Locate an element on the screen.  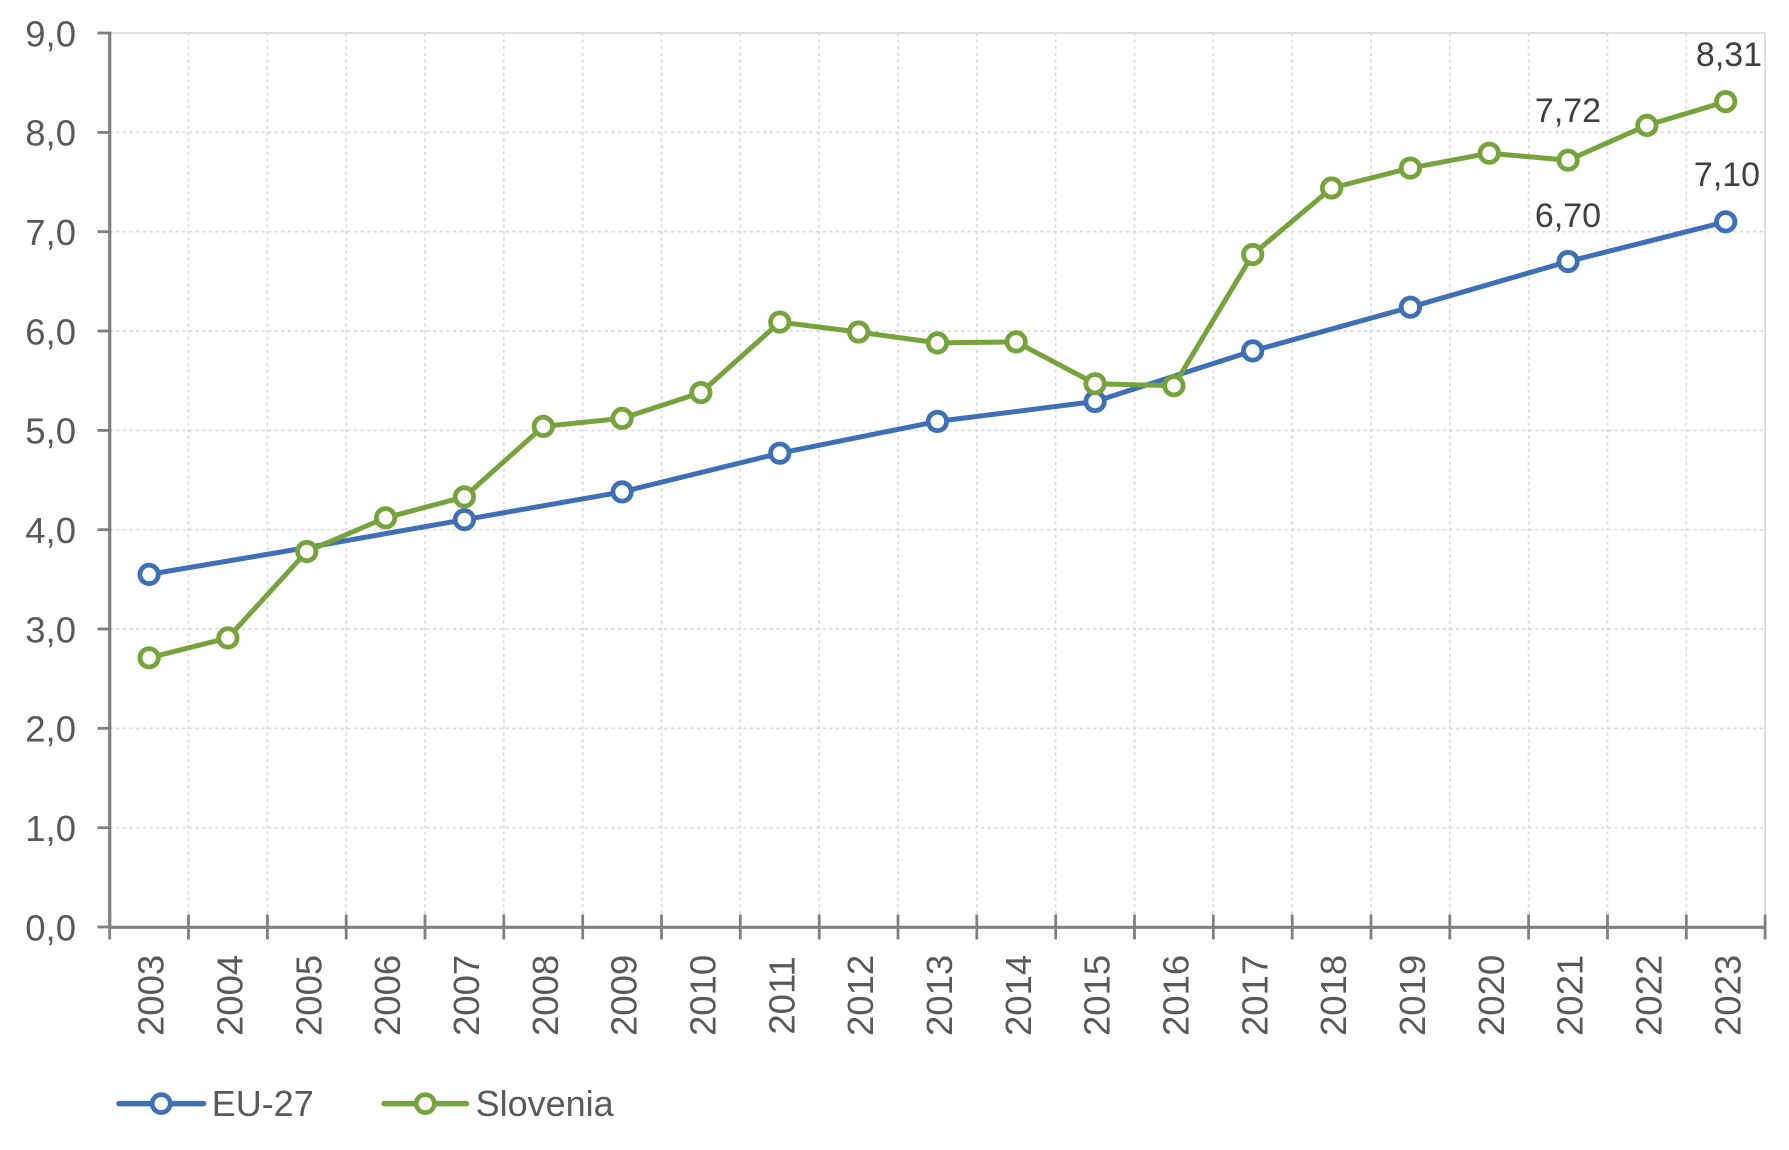
svg-text: 2006 is located at coordinates (387, 995).